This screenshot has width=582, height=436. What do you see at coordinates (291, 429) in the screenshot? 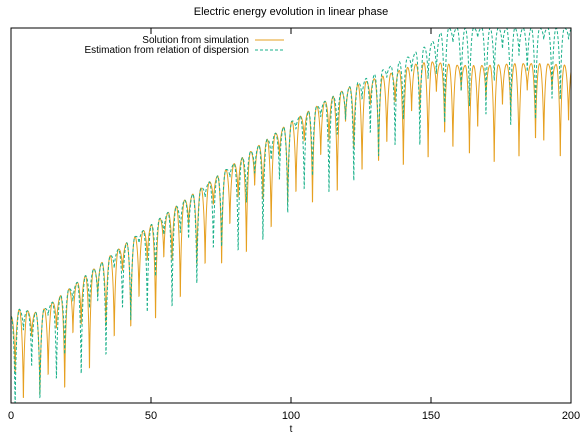
I see `x-axis-label: t` at bounding box center [291, 429].